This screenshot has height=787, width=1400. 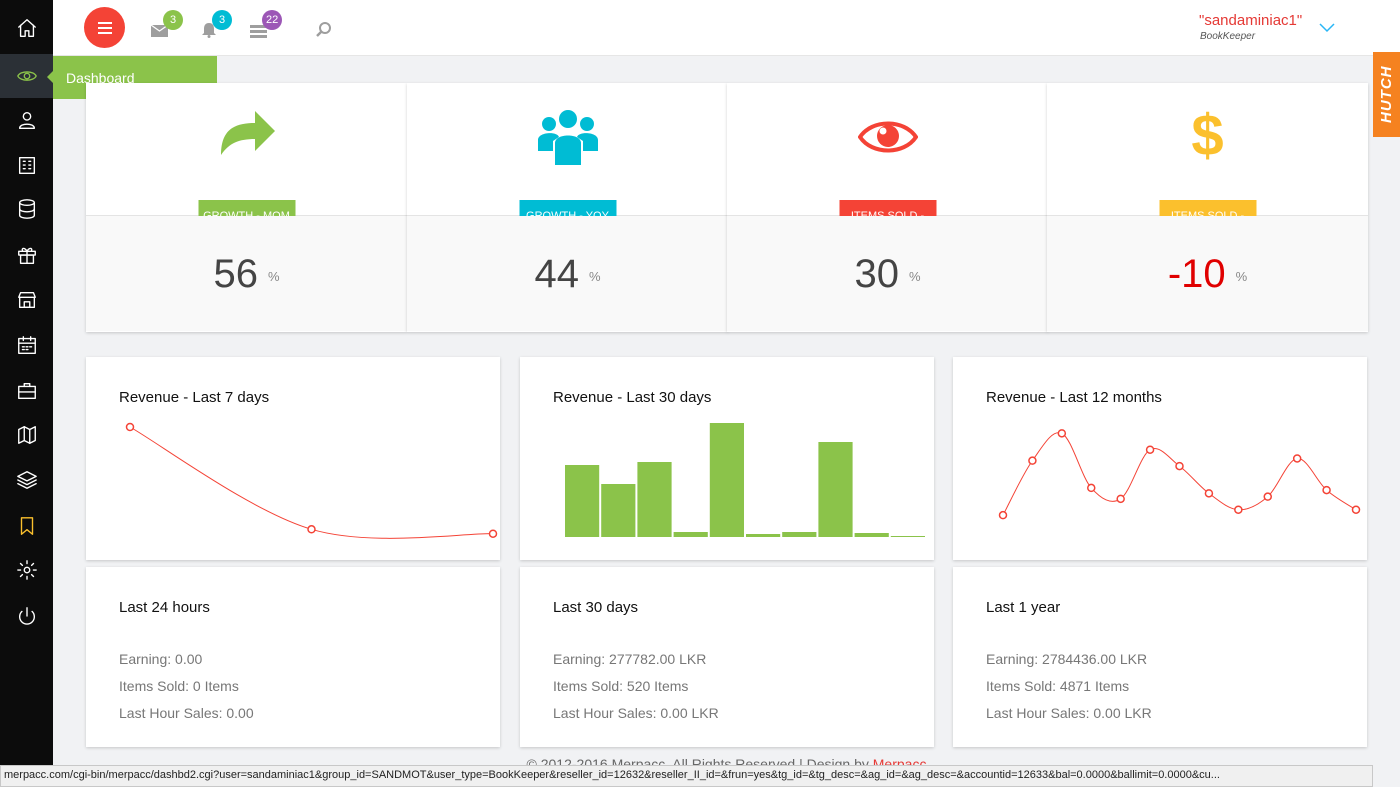 I want to click on topbar: 3 3 22 "sandaminiac1" BookKeeper, so click(x=726, y=28).